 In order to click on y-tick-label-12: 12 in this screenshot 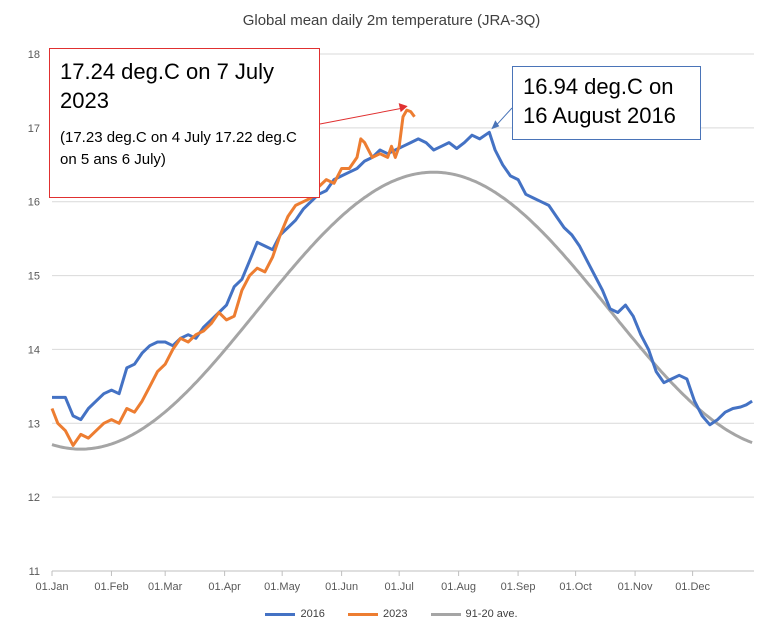, I will do `click(34, 498)`.